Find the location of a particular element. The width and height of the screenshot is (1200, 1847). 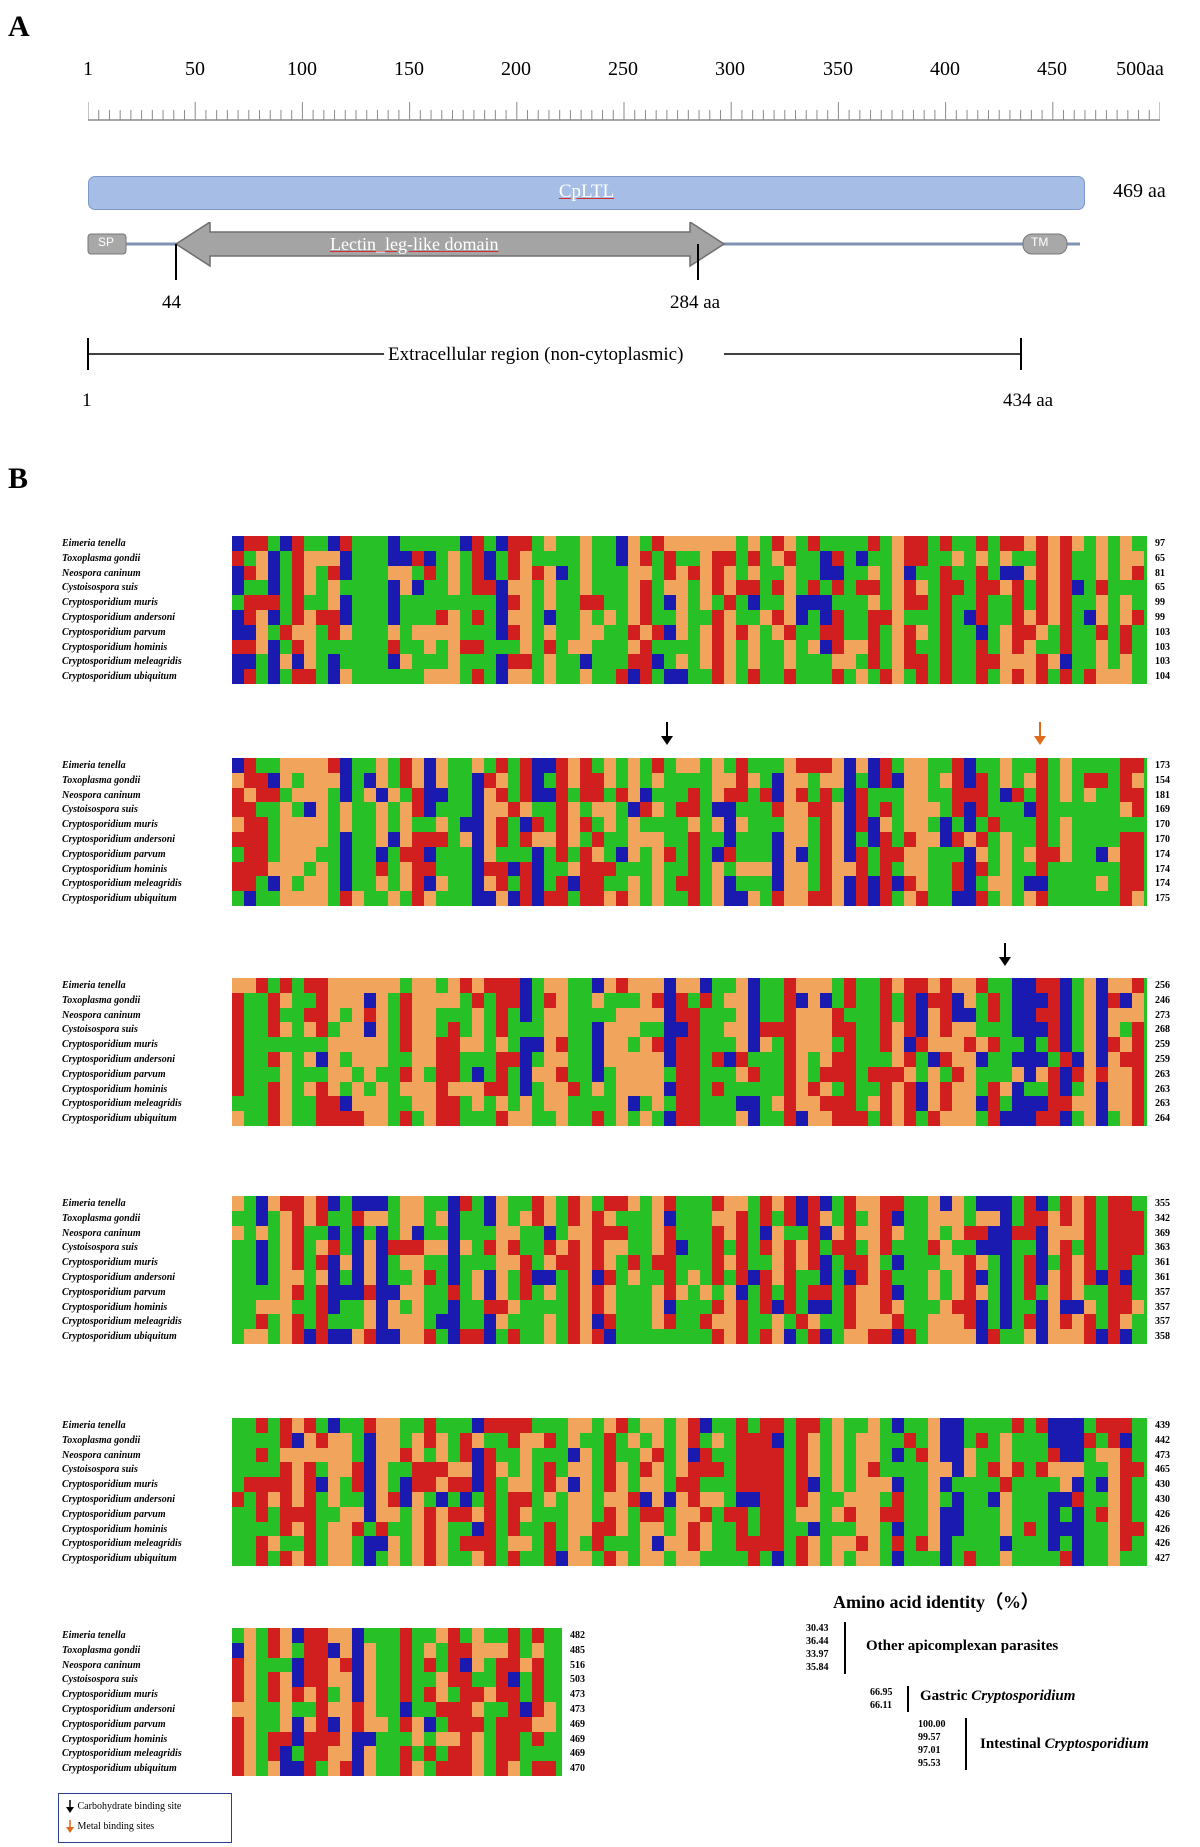

protein-name: CpLTL is located at coordinates (586, 191).